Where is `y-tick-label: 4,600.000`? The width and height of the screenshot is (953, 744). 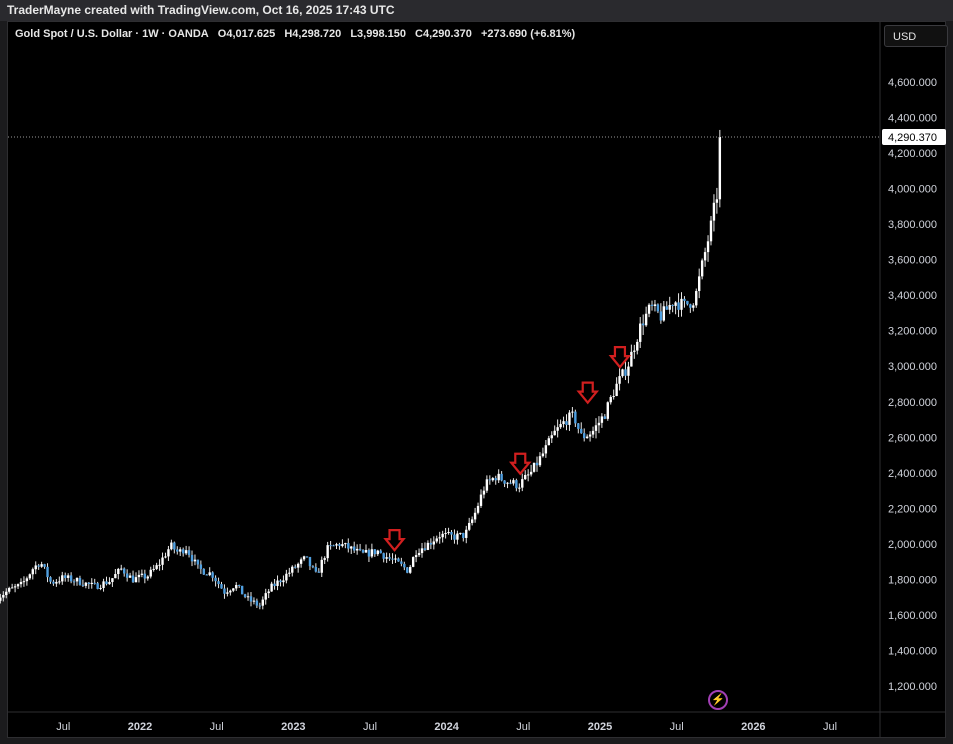 y-tick-label: 4,600.000 is located at coordinates (912, 83).